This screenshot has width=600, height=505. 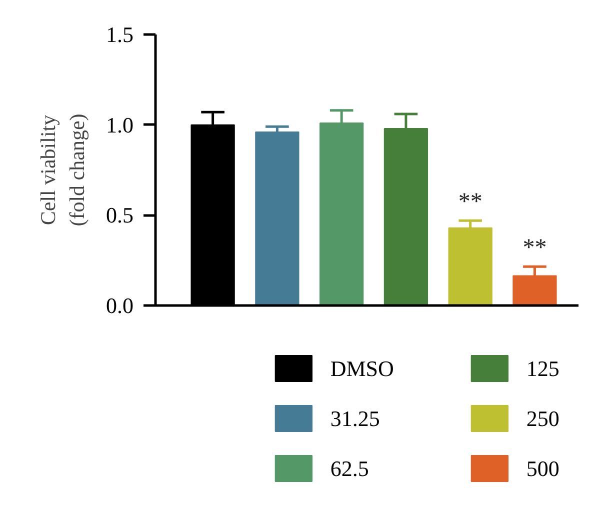 I want to click on legend-label: 125, so click(x=543, y=368).